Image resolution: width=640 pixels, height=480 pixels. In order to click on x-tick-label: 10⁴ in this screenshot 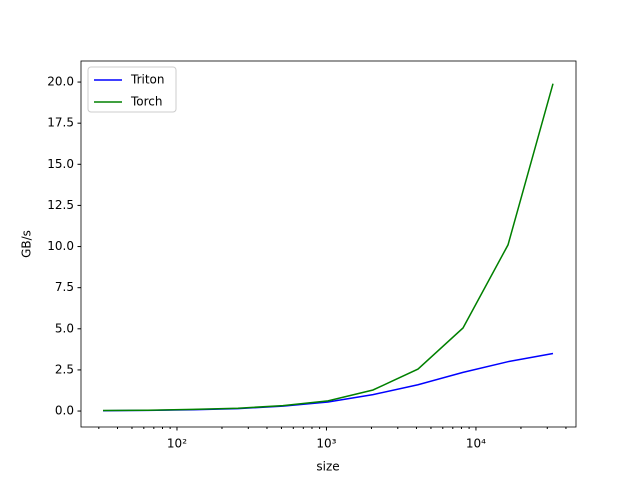, I will do `click(476, 444)`.